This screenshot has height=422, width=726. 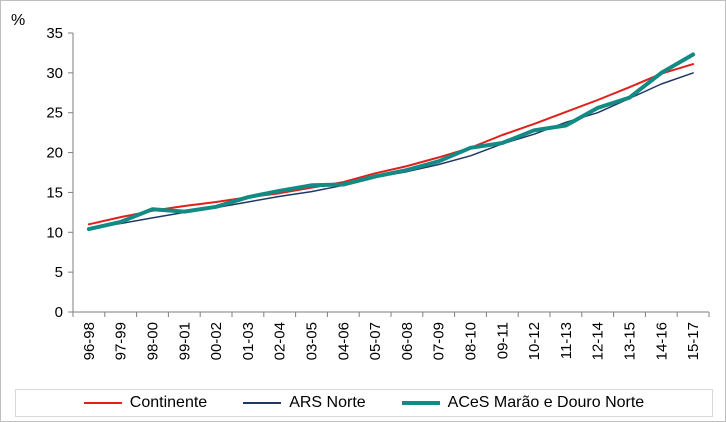 I want to click on x-tick-label: 99-01, so click(x=184, y=341).